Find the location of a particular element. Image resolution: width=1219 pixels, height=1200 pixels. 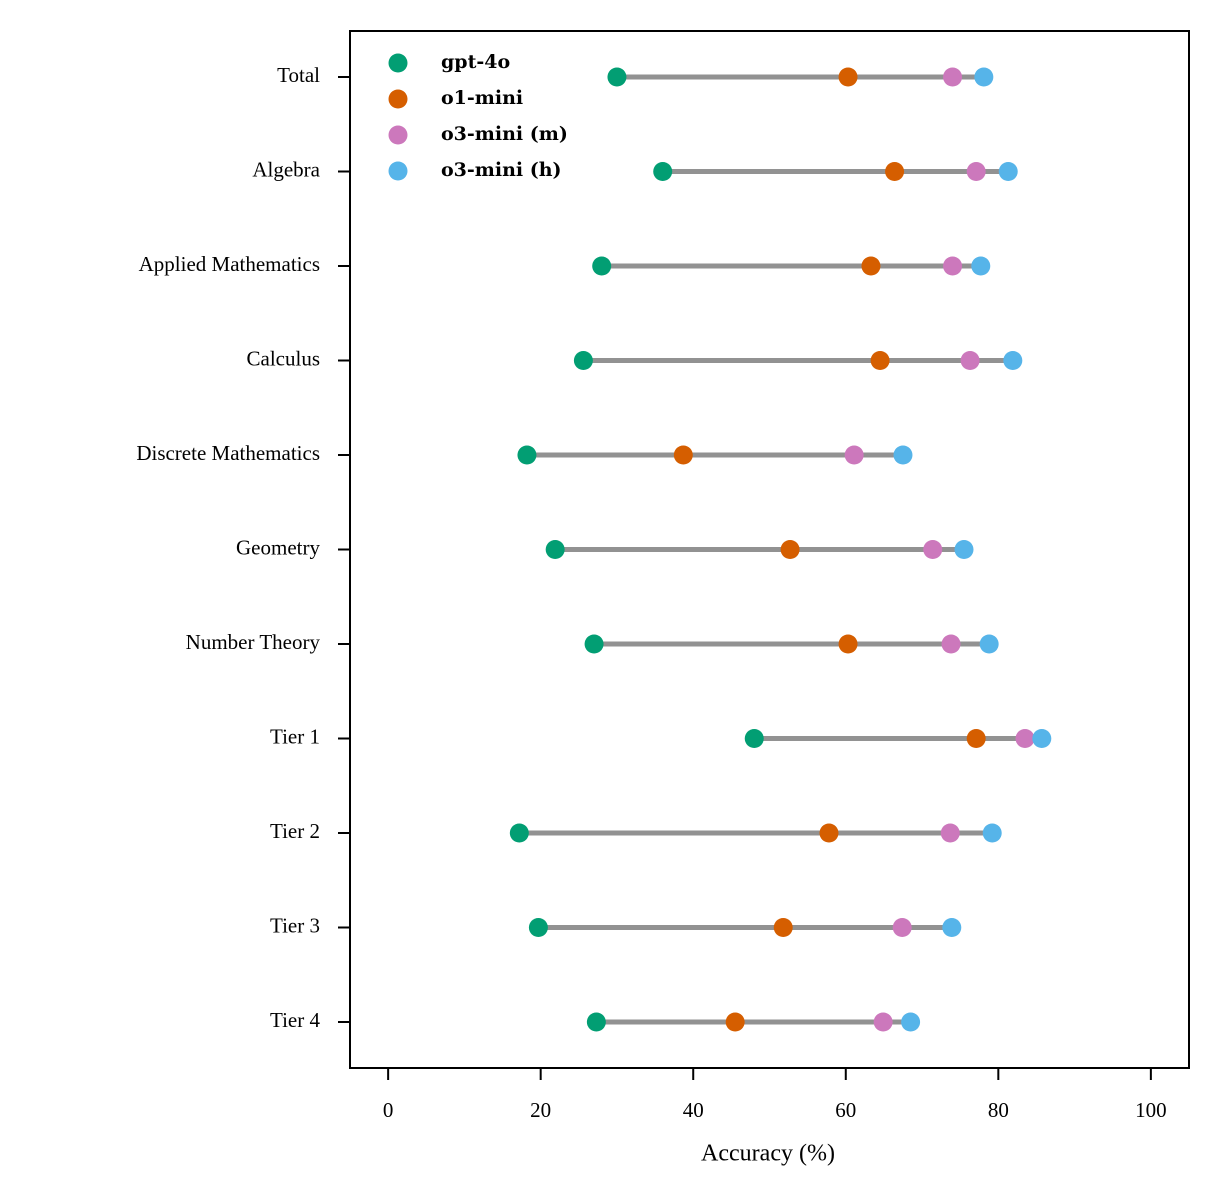

y-tick-label: Discrete Mathematics is located at coordinates (228, 453).